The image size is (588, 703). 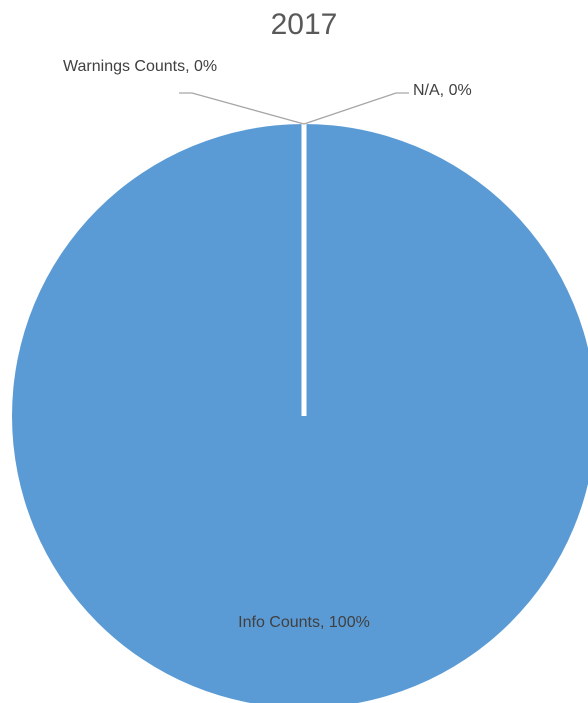 What do you see at coordinates (140, 66) in the screenshot?
I see `slice-label-warnings: Warnings Counts, 0%` at bounding box center [140, 66].